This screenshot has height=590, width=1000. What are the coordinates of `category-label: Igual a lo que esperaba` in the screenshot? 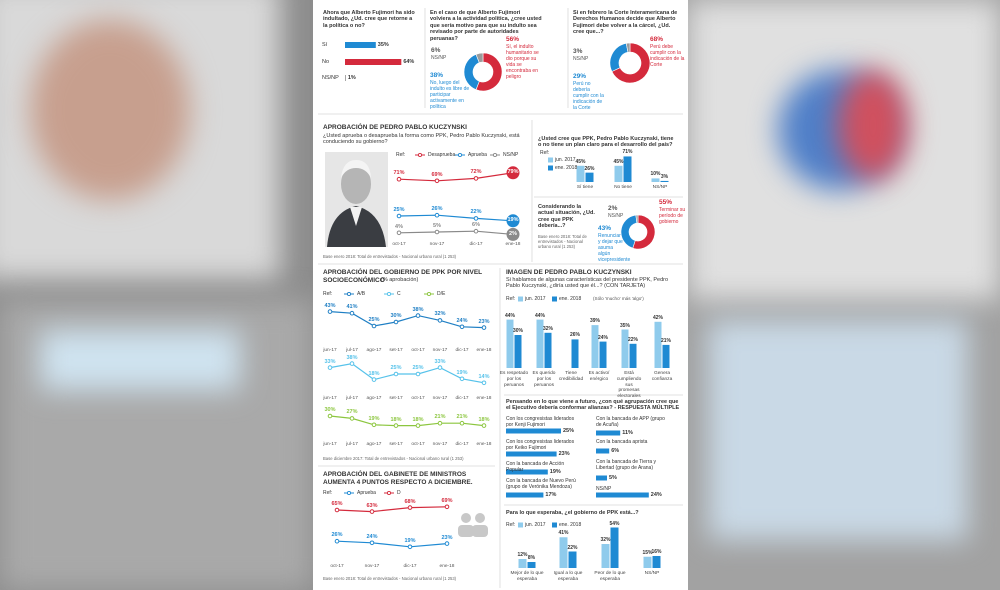 It's located at (568, 576).